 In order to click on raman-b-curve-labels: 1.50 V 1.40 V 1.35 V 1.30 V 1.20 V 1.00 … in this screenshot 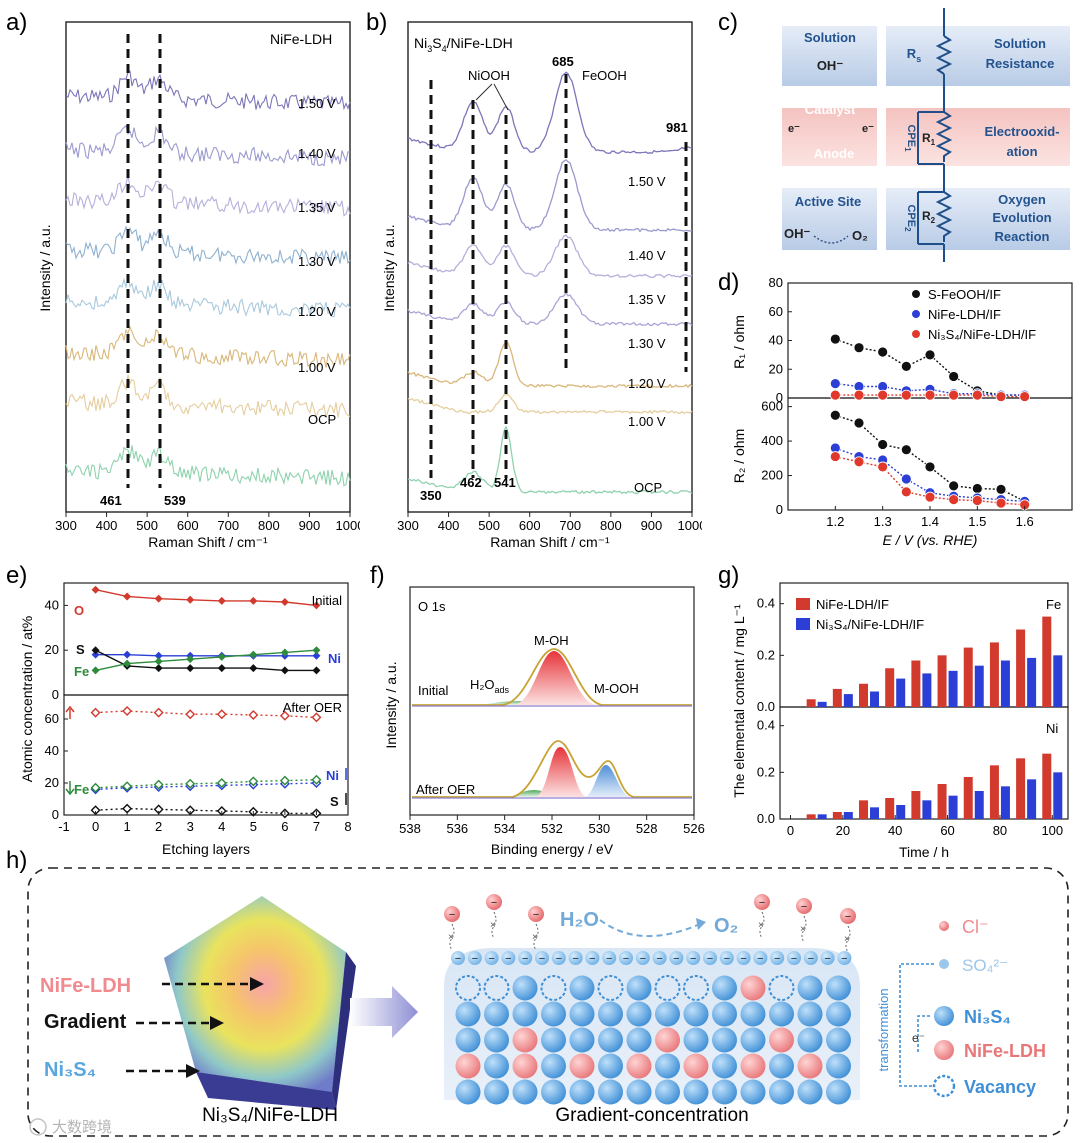, I will do `click(647, 334)`.